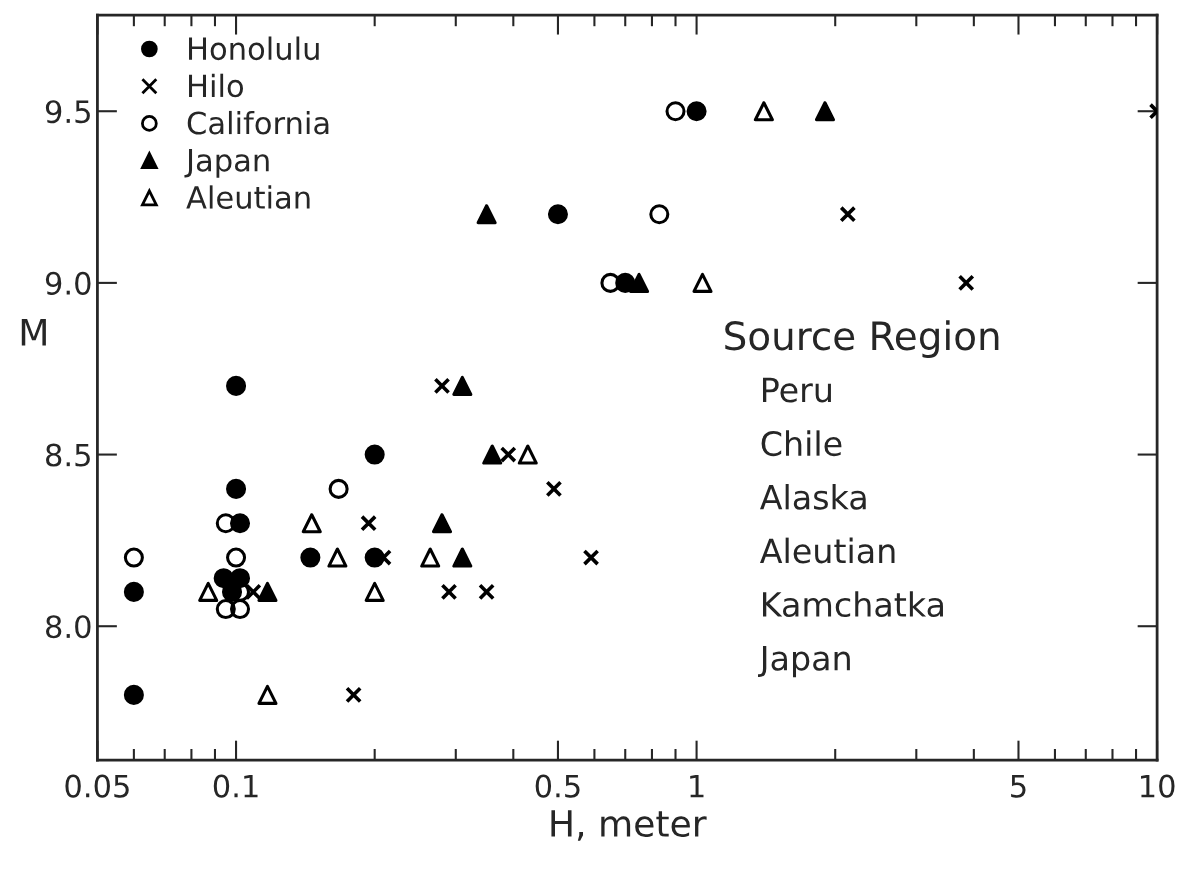 The height and width of the screenshot is (888, 1188). What do you see at coordinates (216, 85) in the screenshot?
I see `legend-label: Hilo` at bounding box center [216, 85].